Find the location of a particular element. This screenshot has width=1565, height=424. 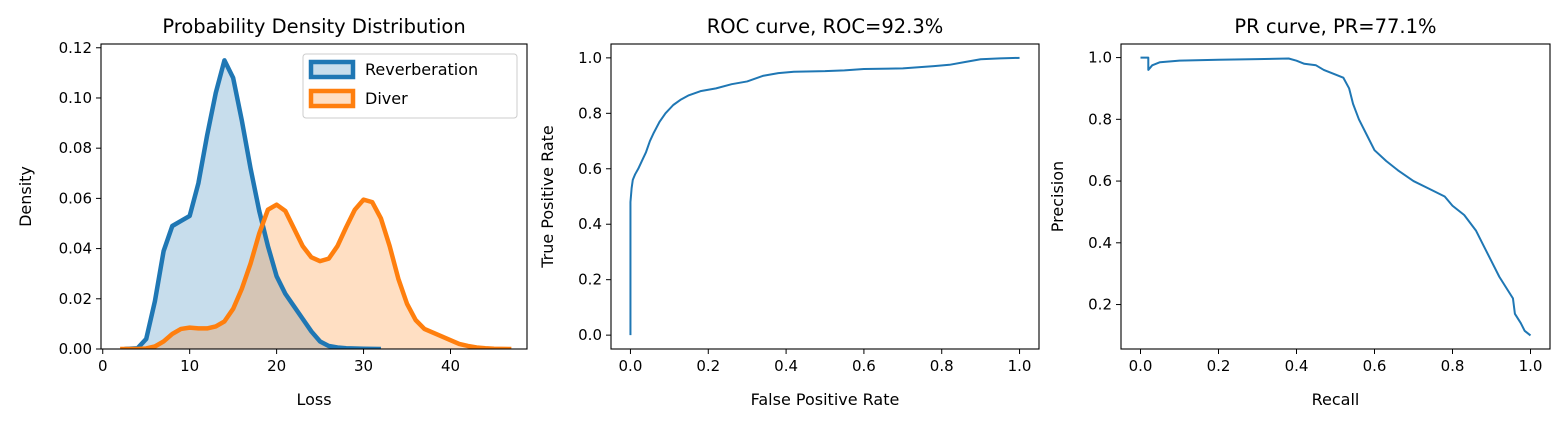

x-tick-label: 0 is located at coordinates (103, 366).